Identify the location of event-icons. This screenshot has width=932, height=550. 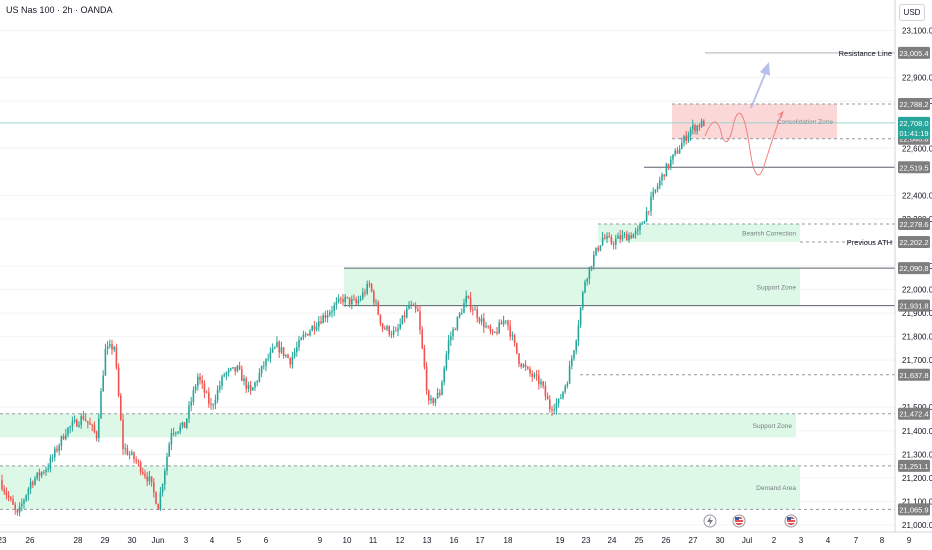
(750, 521).